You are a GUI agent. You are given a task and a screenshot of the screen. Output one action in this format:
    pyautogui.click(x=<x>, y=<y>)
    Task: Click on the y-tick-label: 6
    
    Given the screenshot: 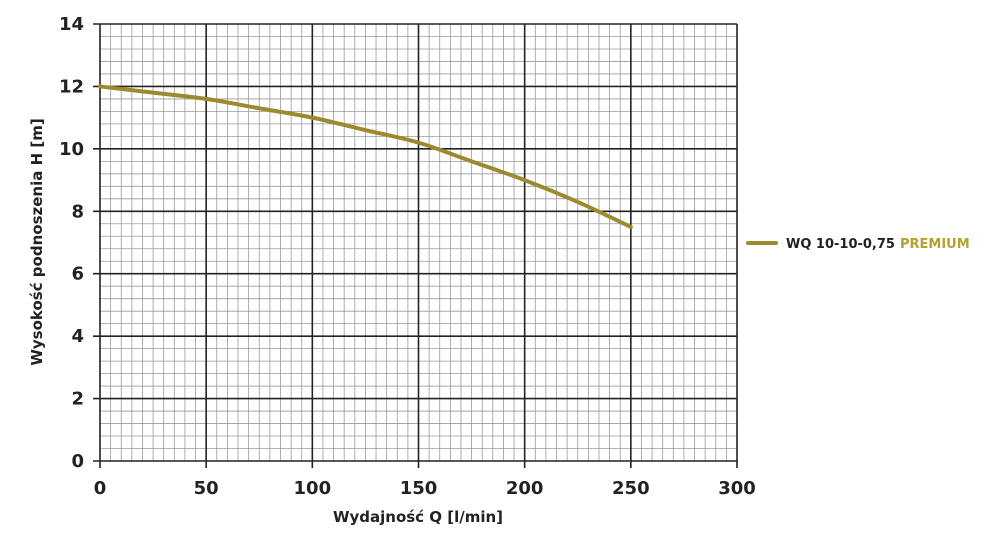 What is the action you would take?
    pyautogui.click(x=77, y=274)
    